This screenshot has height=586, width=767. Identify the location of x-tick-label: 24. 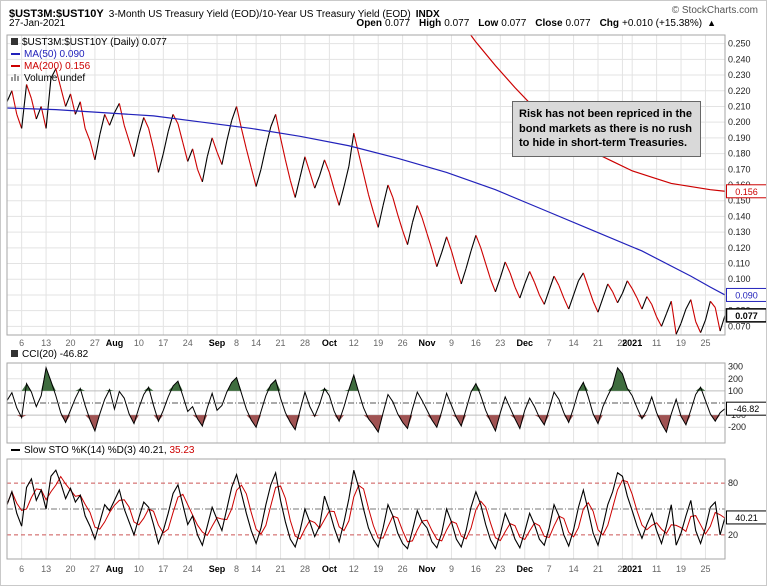
(188, 343).